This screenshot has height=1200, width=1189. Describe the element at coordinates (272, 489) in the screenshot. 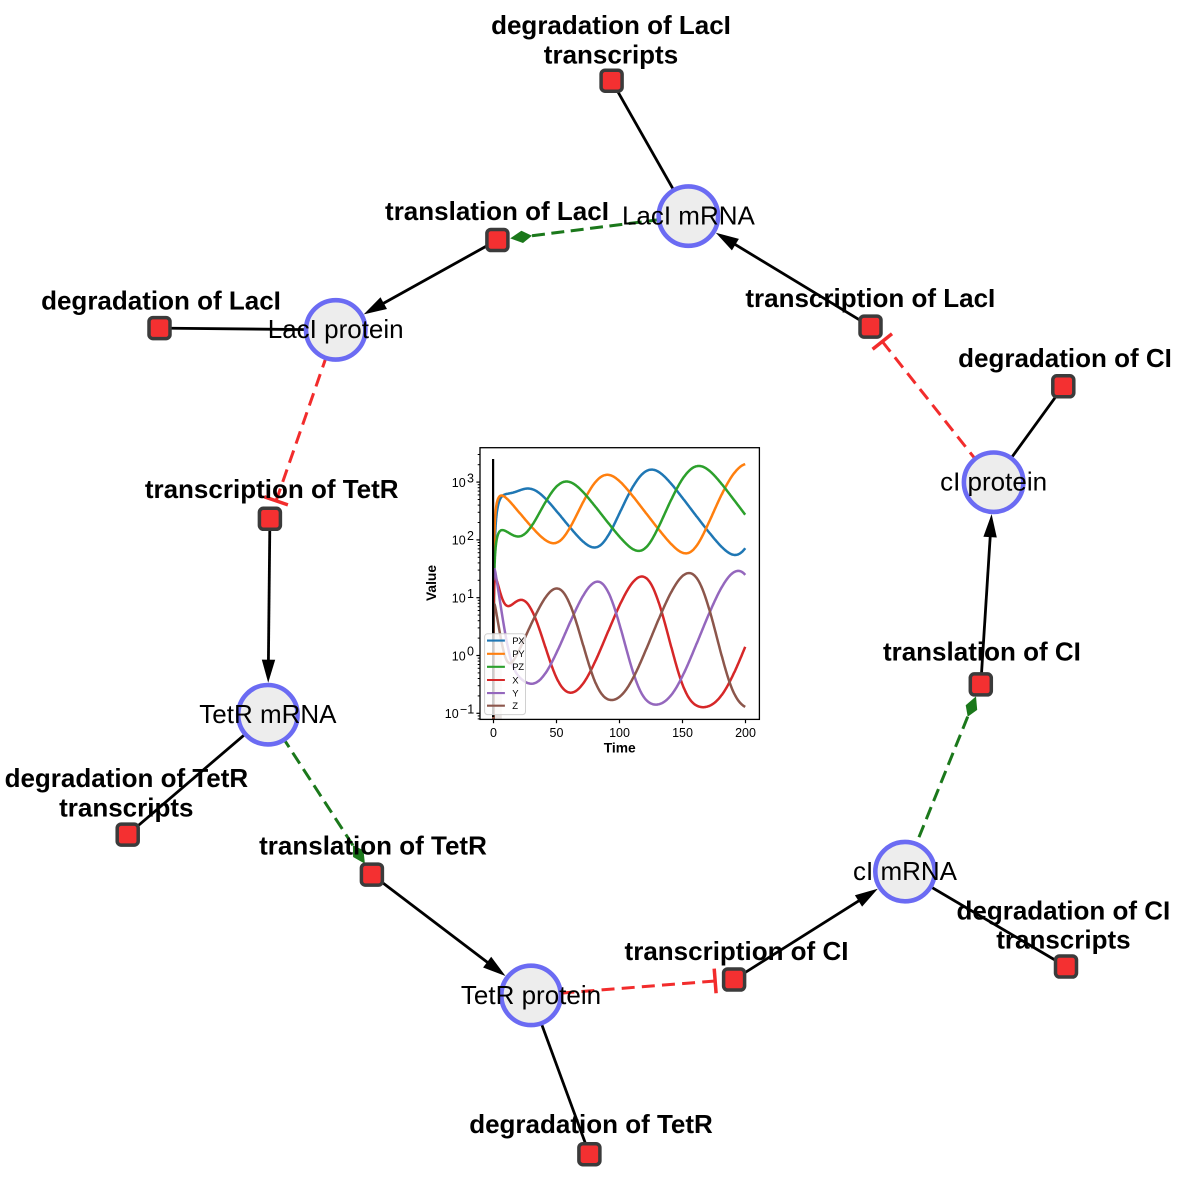

I see `svg-text: transcription of TetR` at that location.